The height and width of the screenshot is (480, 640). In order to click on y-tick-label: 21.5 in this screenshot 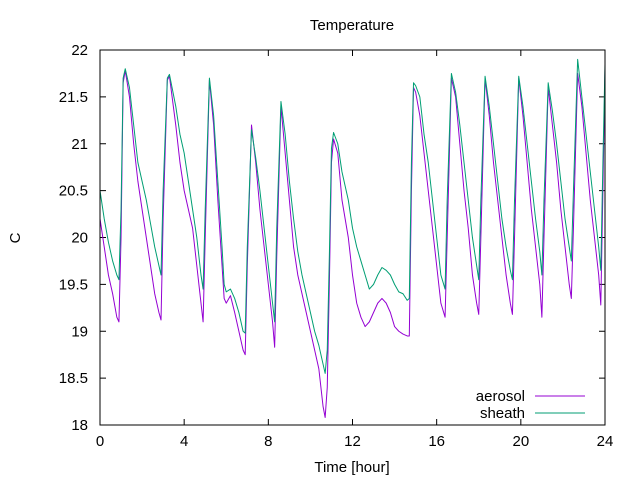, I will do `click(73, 97)`.